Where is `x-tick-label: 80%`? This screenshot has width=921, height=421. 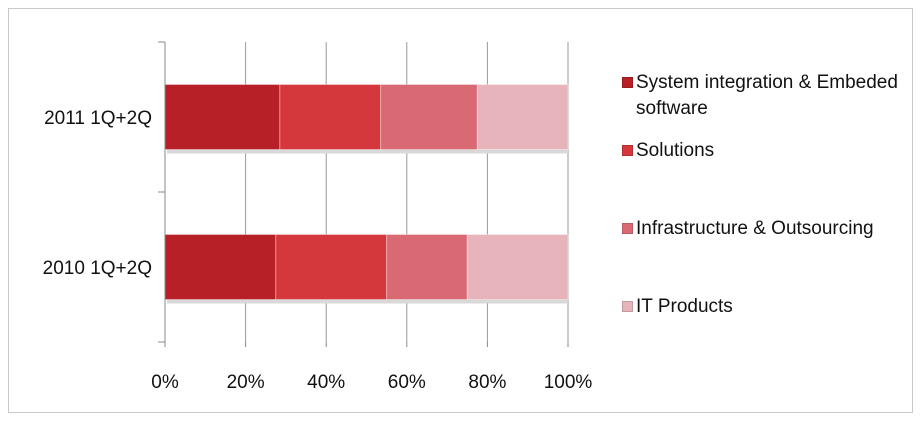
x-tick-label: 80% is located at coordinates (487, 382).